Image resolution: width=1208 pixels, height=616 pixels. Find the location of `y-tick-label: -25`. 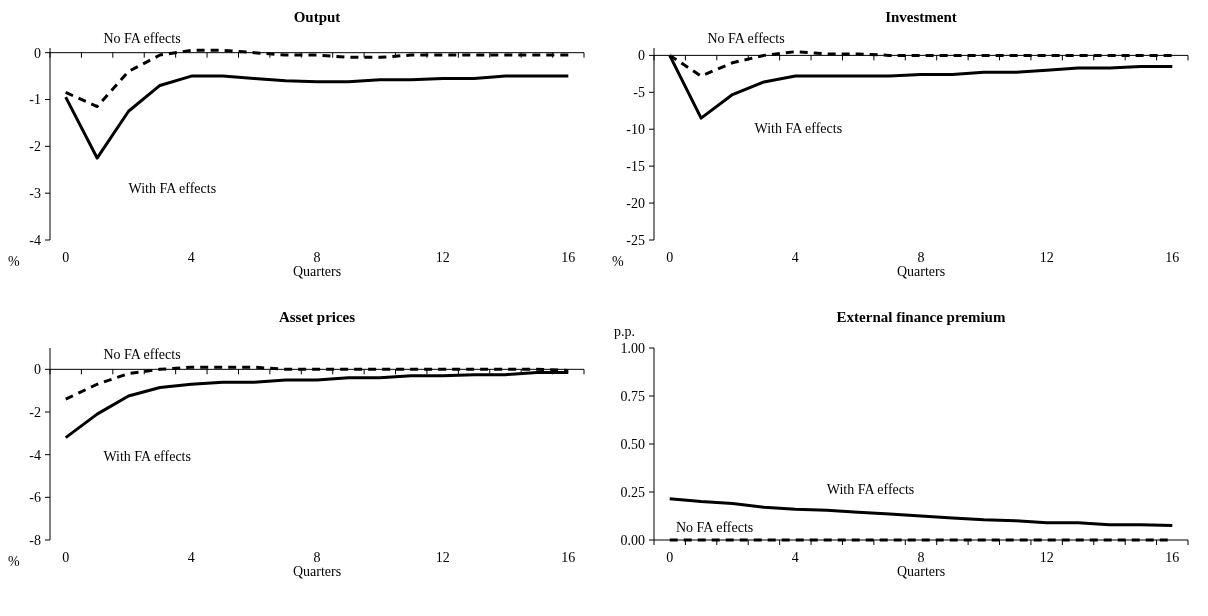

y-tick-label: -25 is located at coordinates (635, 240).